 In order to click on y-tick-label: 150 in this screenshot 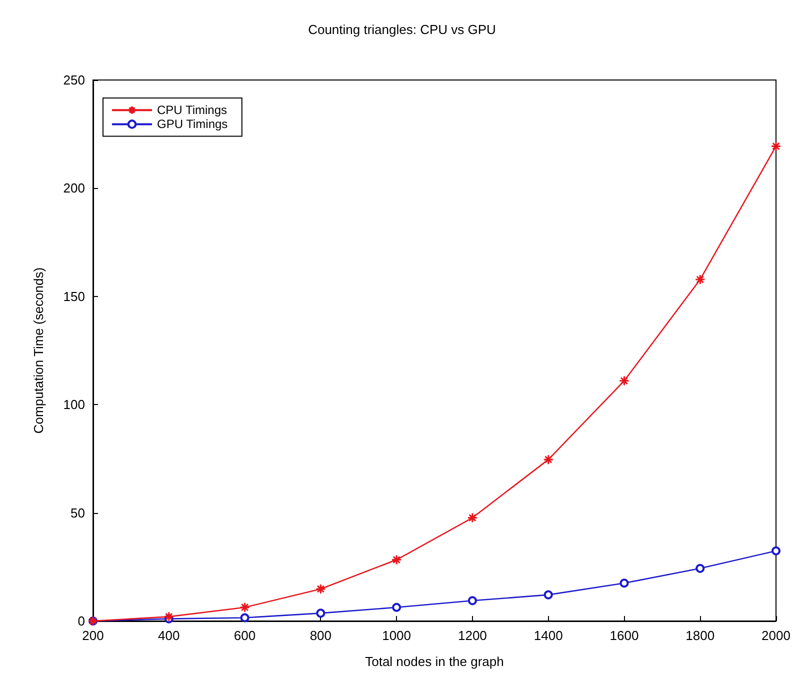, I will do `click(74, 296)`.